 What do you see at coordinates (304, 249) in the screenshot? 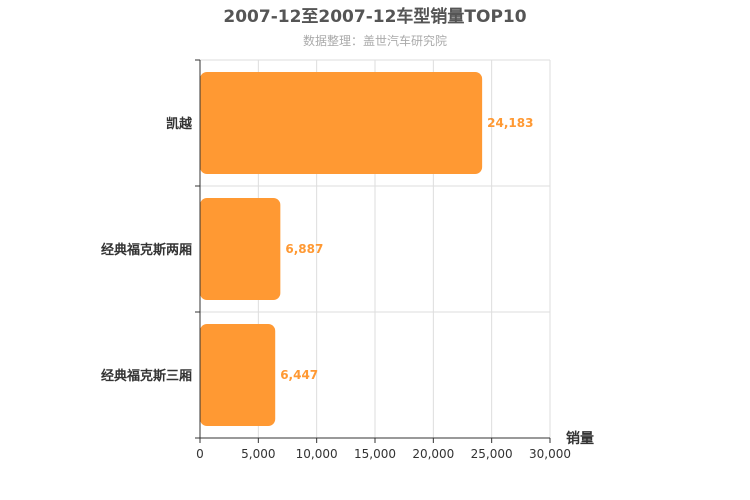
I see `bar-value-label: 6,887` at bounding box center [304, 249].